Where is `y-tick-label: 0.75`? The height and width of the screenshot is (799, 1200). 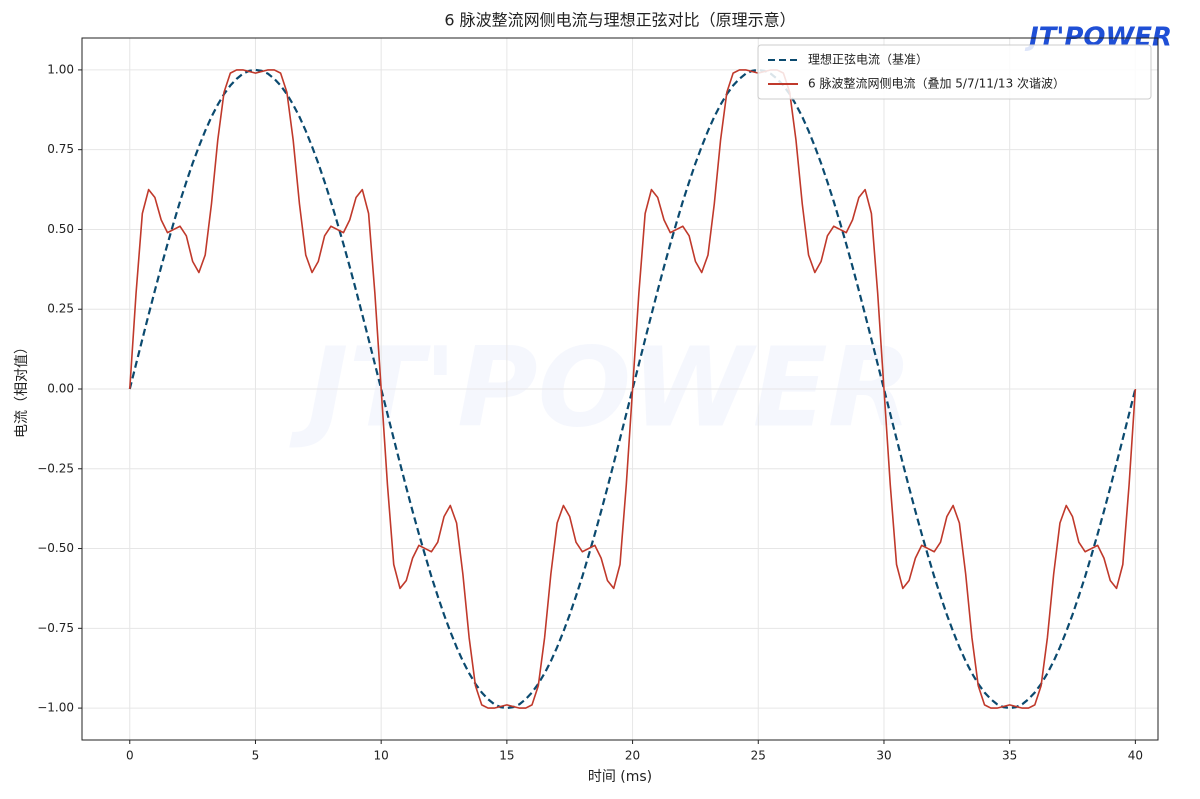
y-tick-label: 0.75 is located at coordinates (60, 149).